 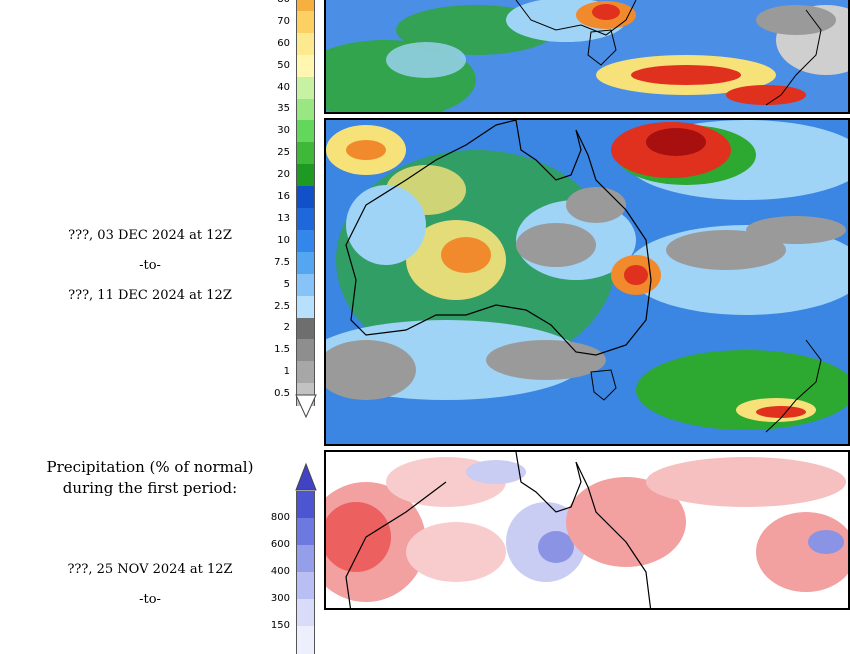 What do you see at coordinates (286, 372) in the screenshot?
I see `precip-colorbar-tick: 1` at bounding box center [286, 372].